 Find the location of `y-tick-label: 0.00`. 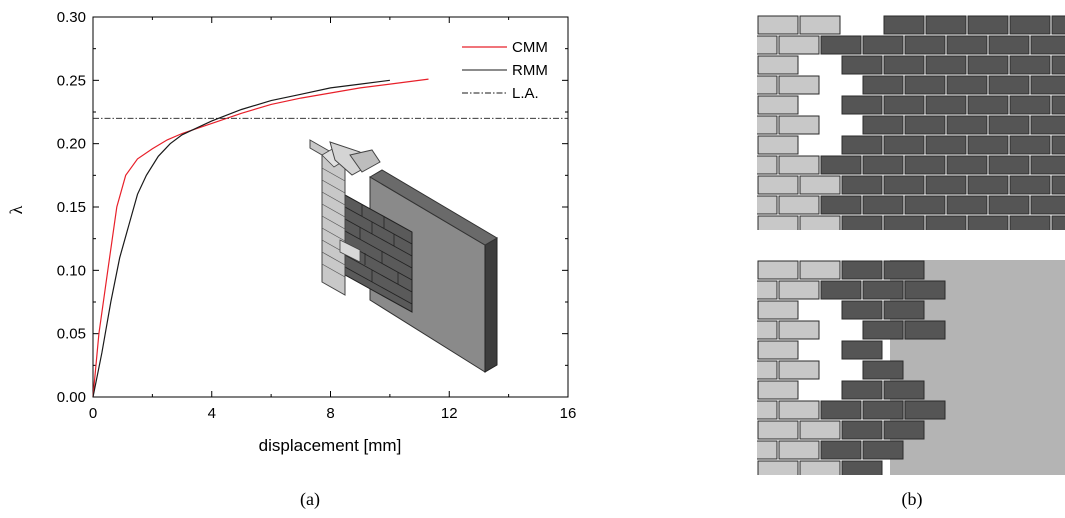

y-tick-label: 0.00 is located at coordinates (71, 397).